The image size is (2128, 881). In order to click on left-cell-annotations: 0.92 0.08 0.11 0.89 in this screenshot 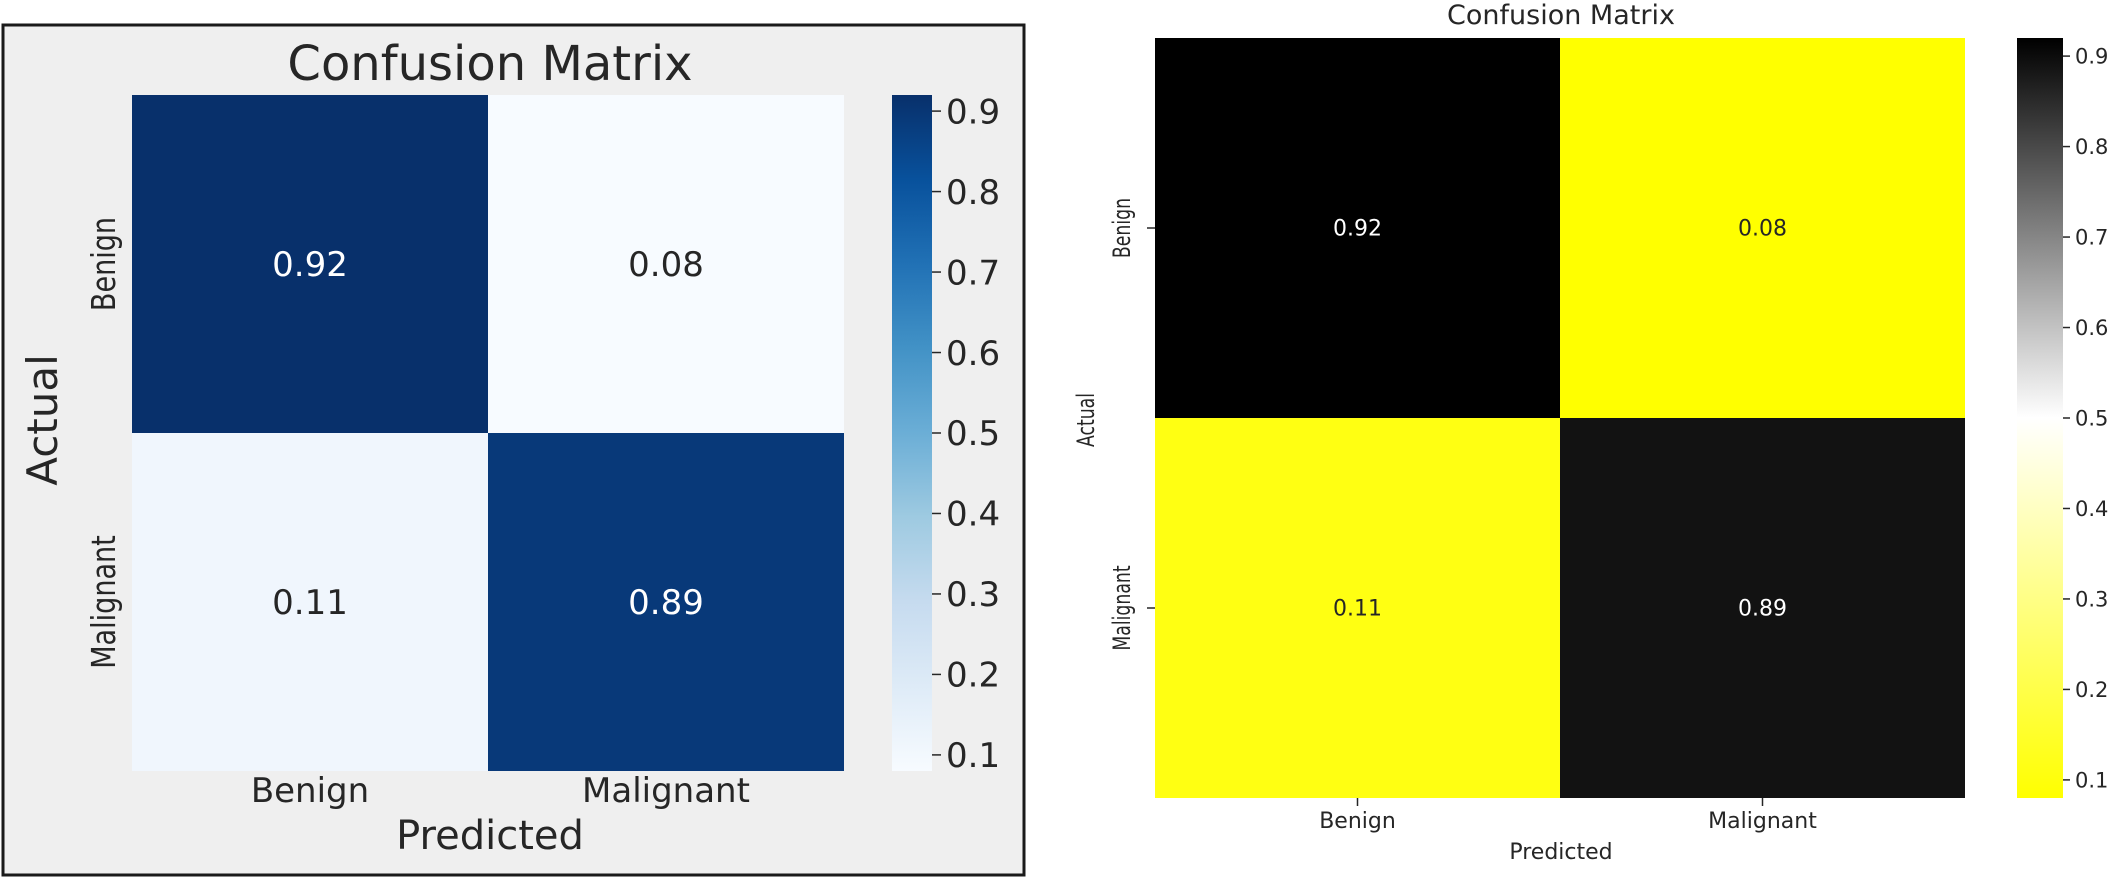, I will do `click(488, 434)`.